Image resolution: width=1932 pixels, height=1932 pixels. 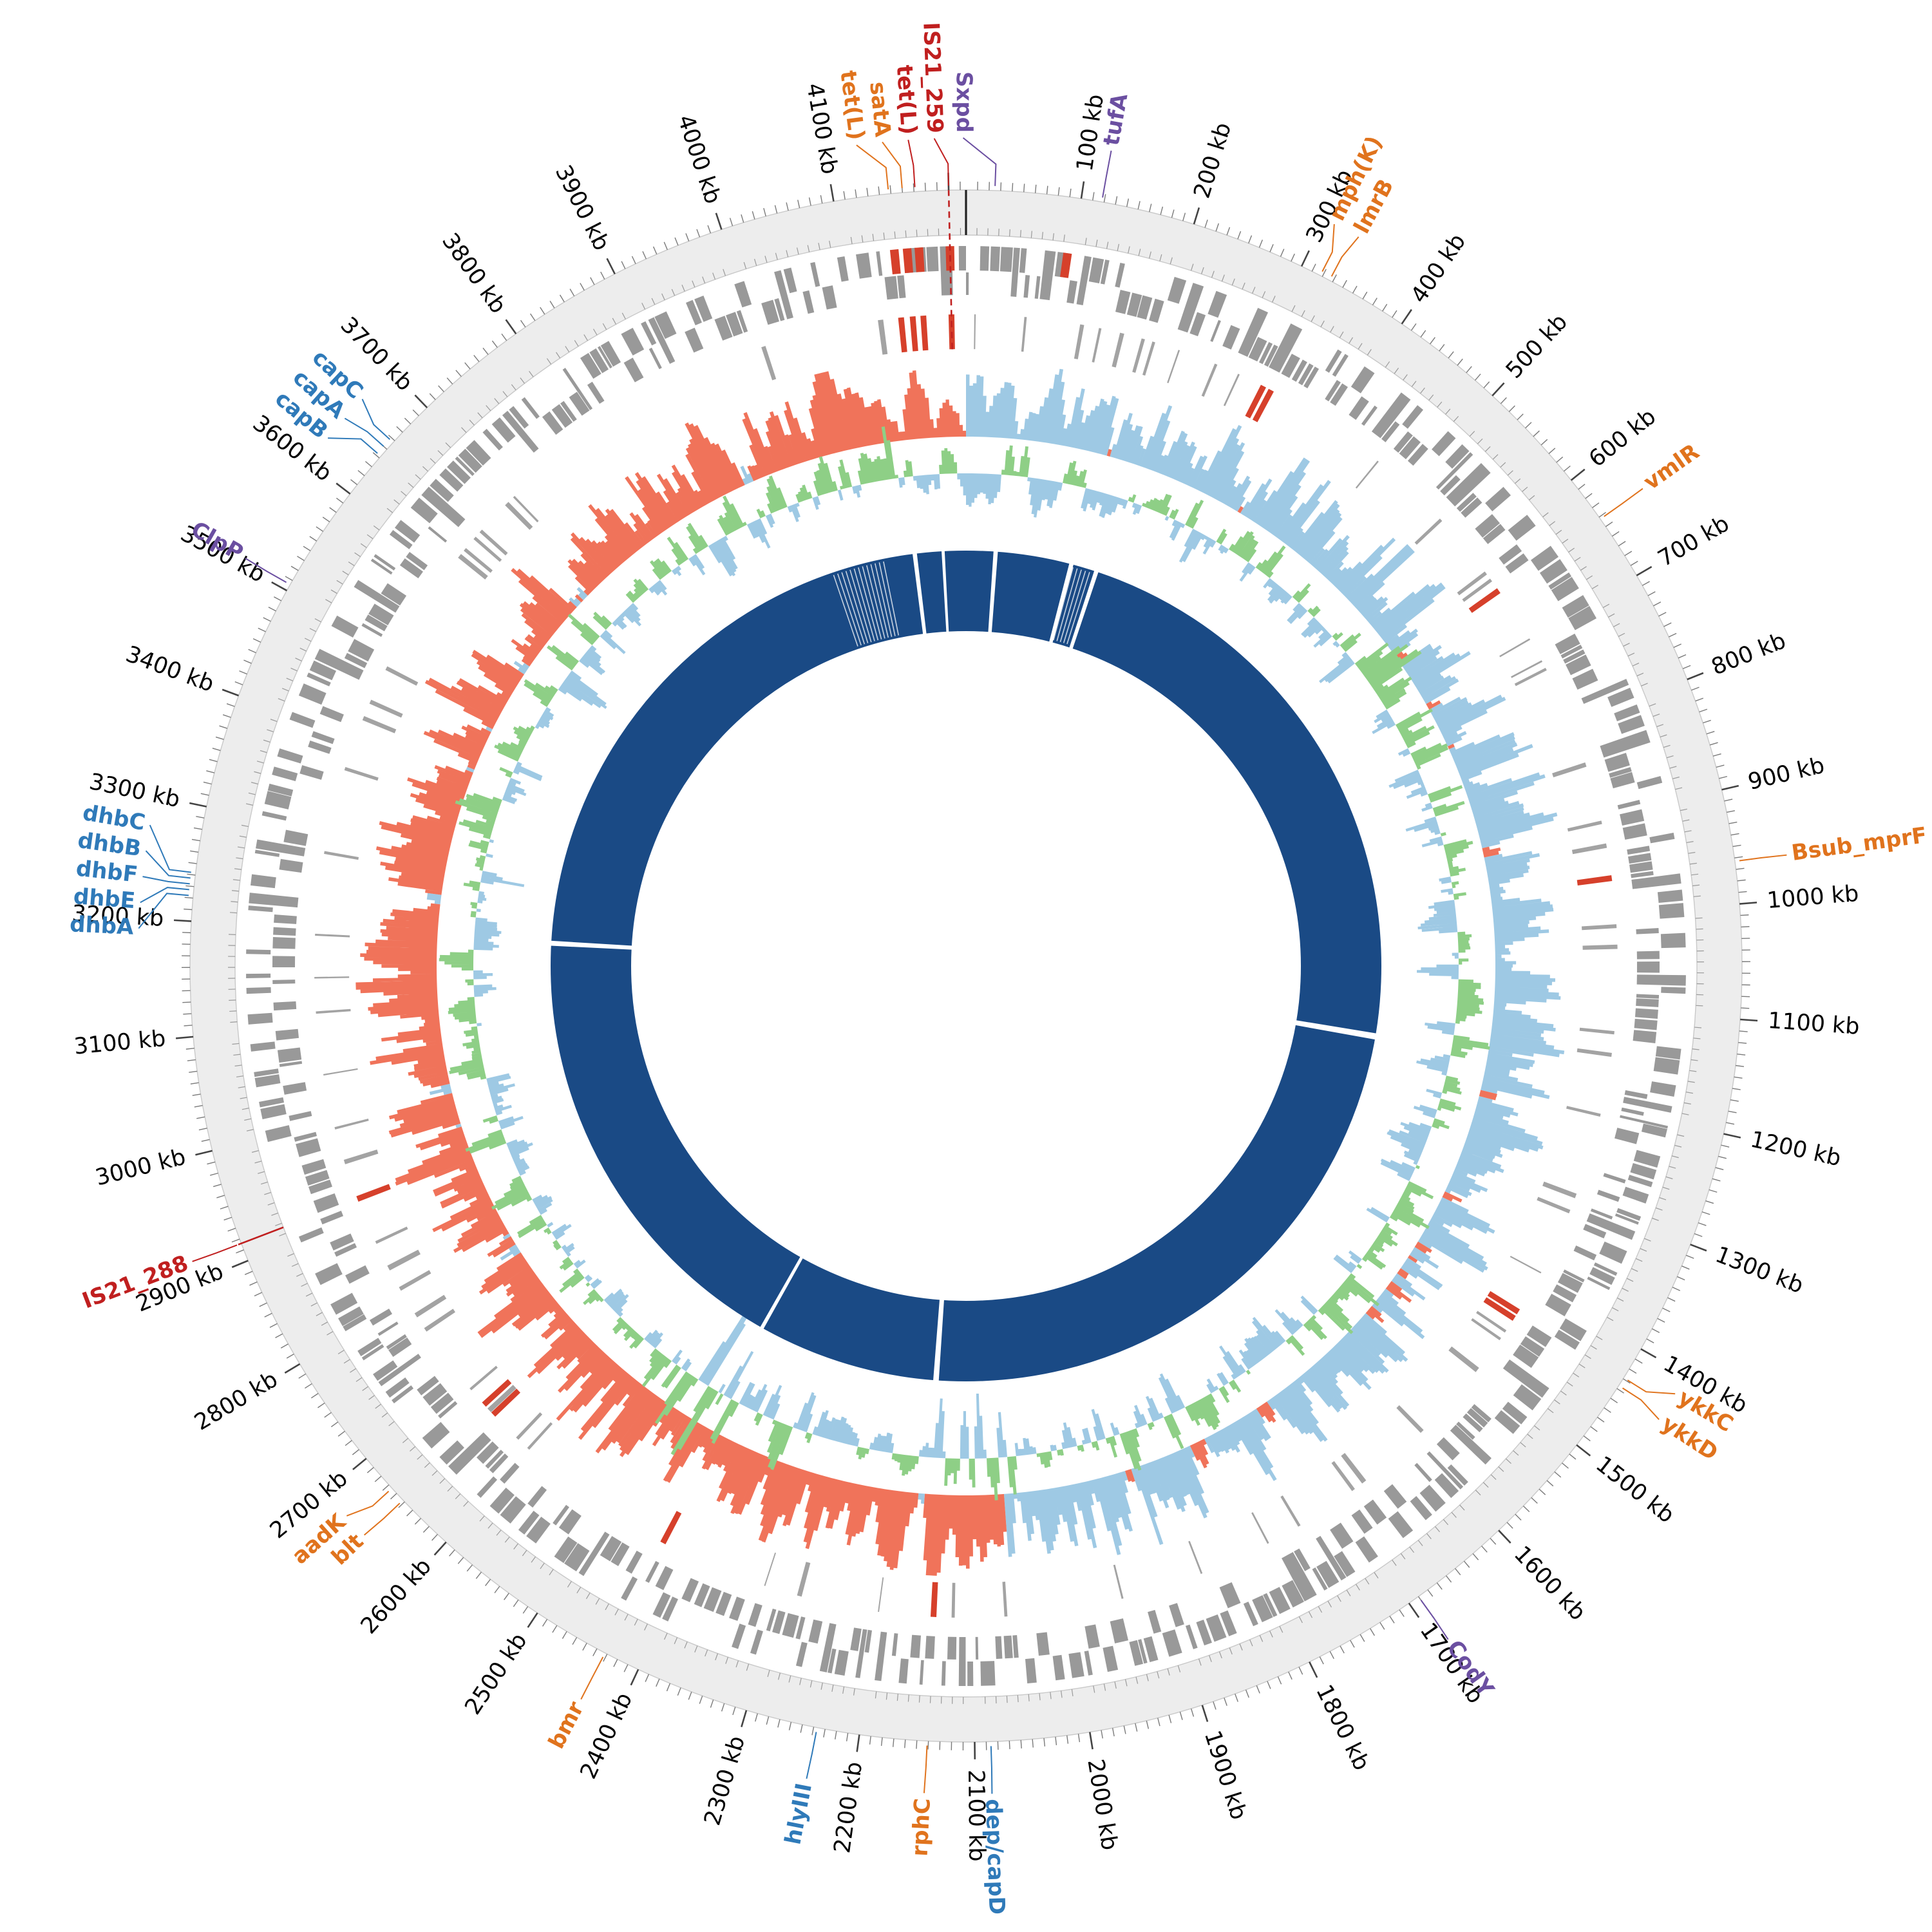 I want to click on tick-label-2600kb: 2600 kb, so click(x=397, y=1596).